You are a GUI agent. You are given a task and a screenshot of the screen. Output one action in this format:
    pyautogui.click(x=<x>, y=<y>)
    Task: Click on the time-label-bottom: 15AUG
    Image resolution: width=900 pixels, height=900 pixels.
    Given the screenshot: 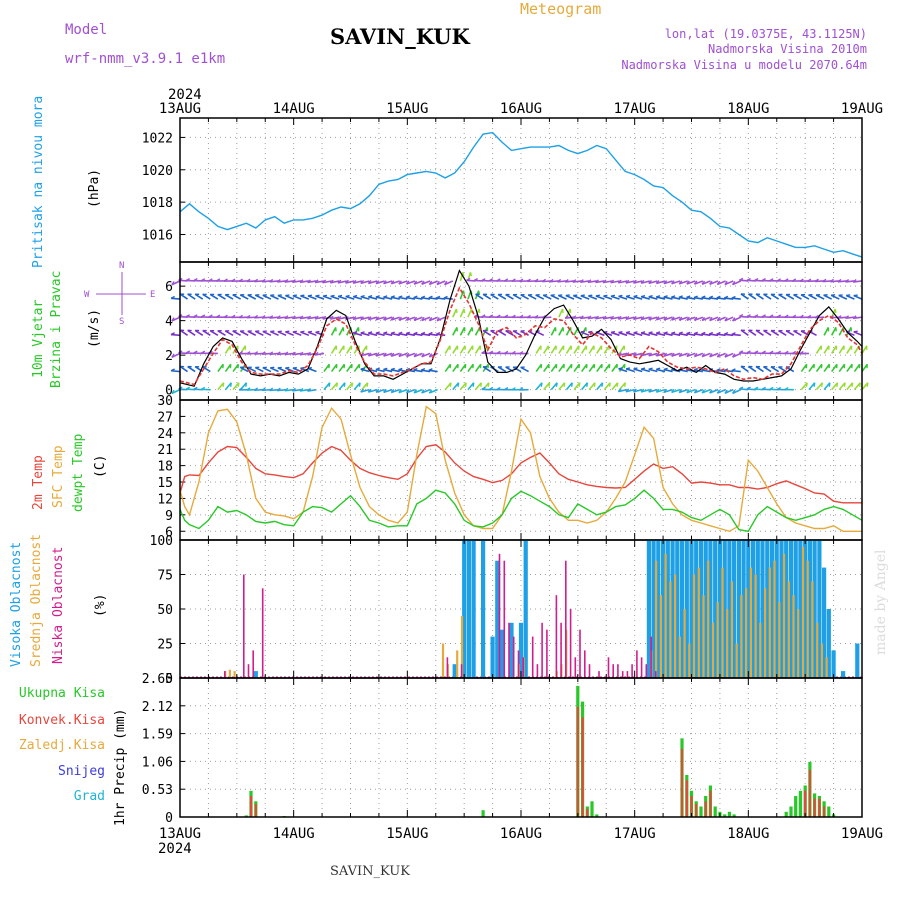 What is the action you would take?
    pyautogui.click(x=407, y=834)
    